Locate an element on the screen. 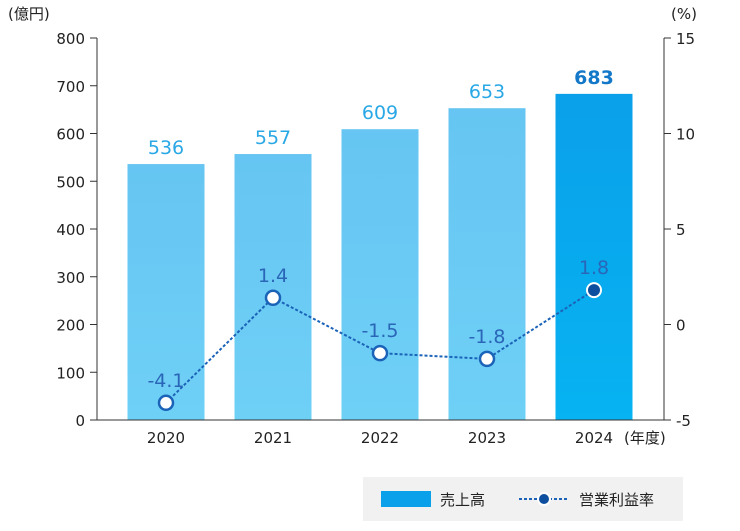  line-value-label: -1.5 is located at coordinates (379, 331).